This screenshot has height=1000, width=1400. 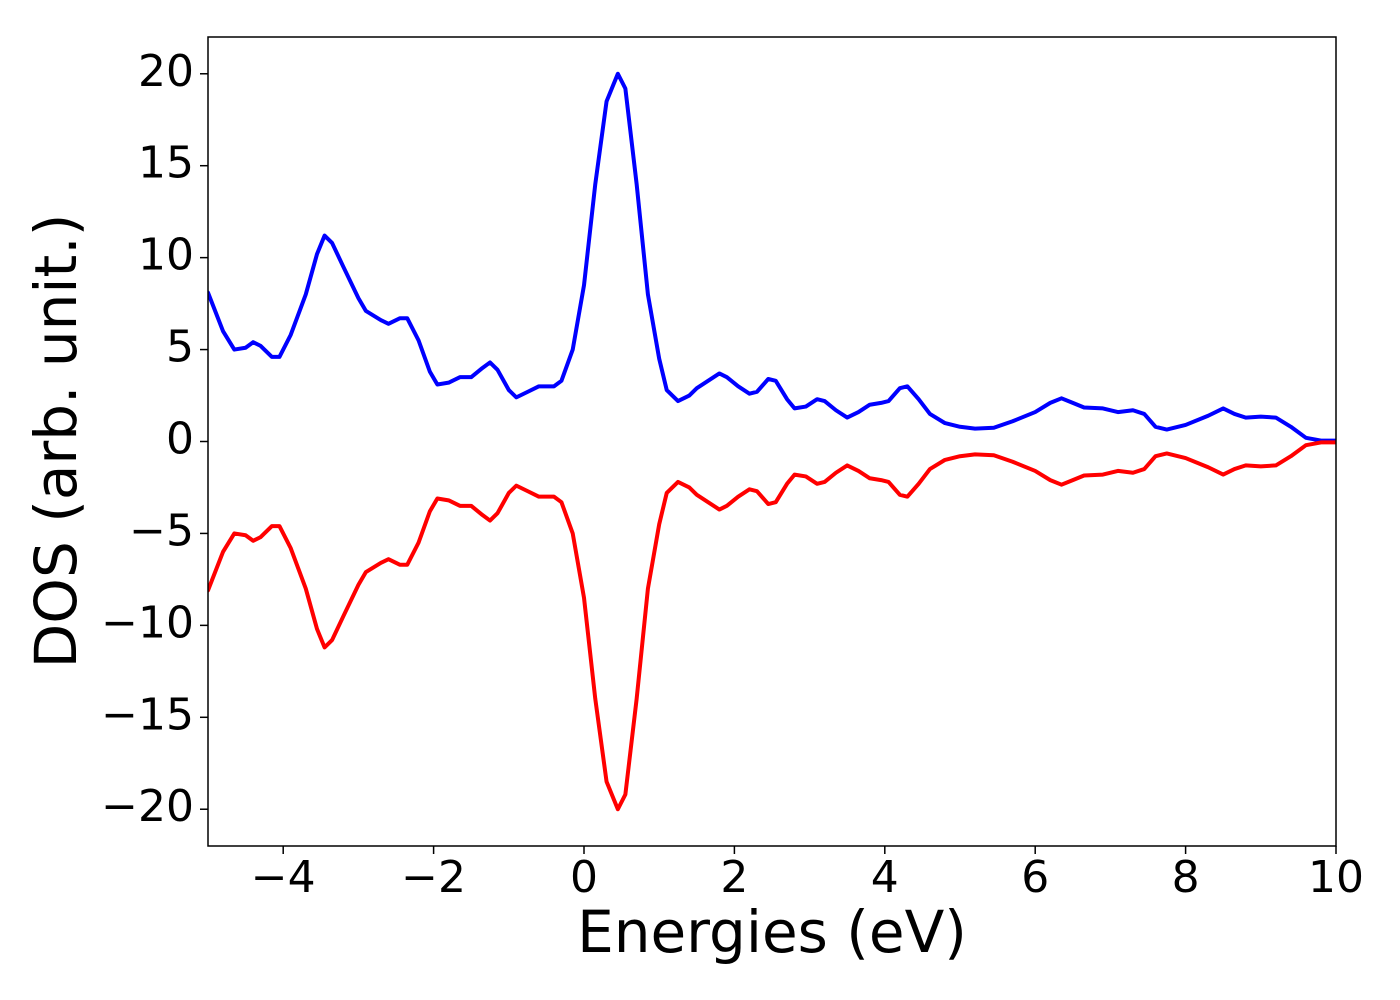 I want to click on x-tick-label: 10, so click(x=1336, y=877).